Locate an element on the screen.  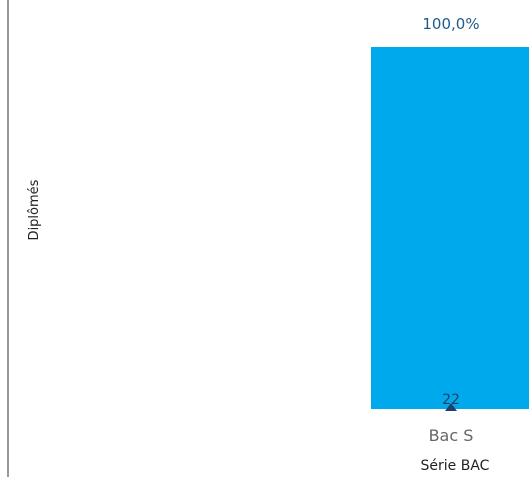
y-axis-title: Diplômés is located at coordinates (34, 209).